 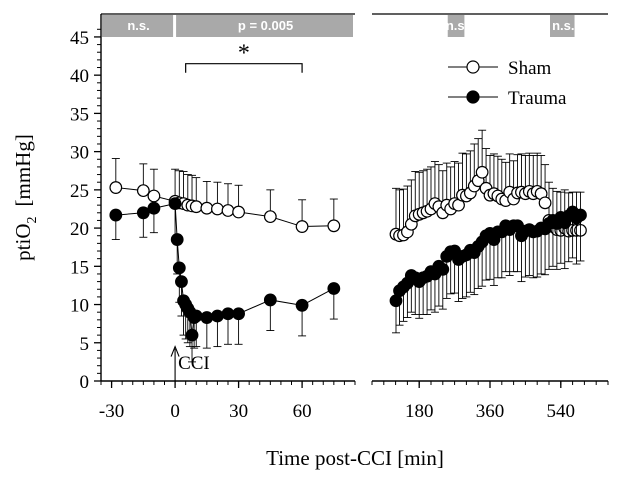 I want to click on y-axis-title-group: ptiO2 [mmHg], so click(x=25, y=197).